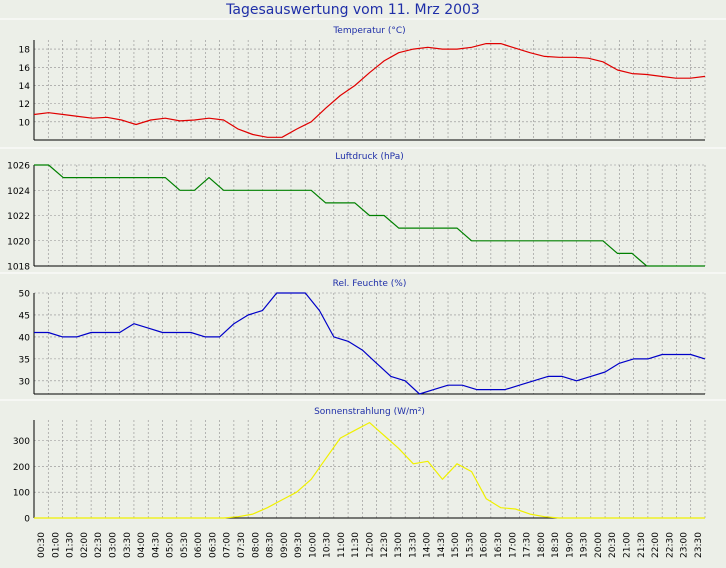 This screenshot has height=568, width=726. I want to click on x-tick-label: 20:00, so click(599, 545).